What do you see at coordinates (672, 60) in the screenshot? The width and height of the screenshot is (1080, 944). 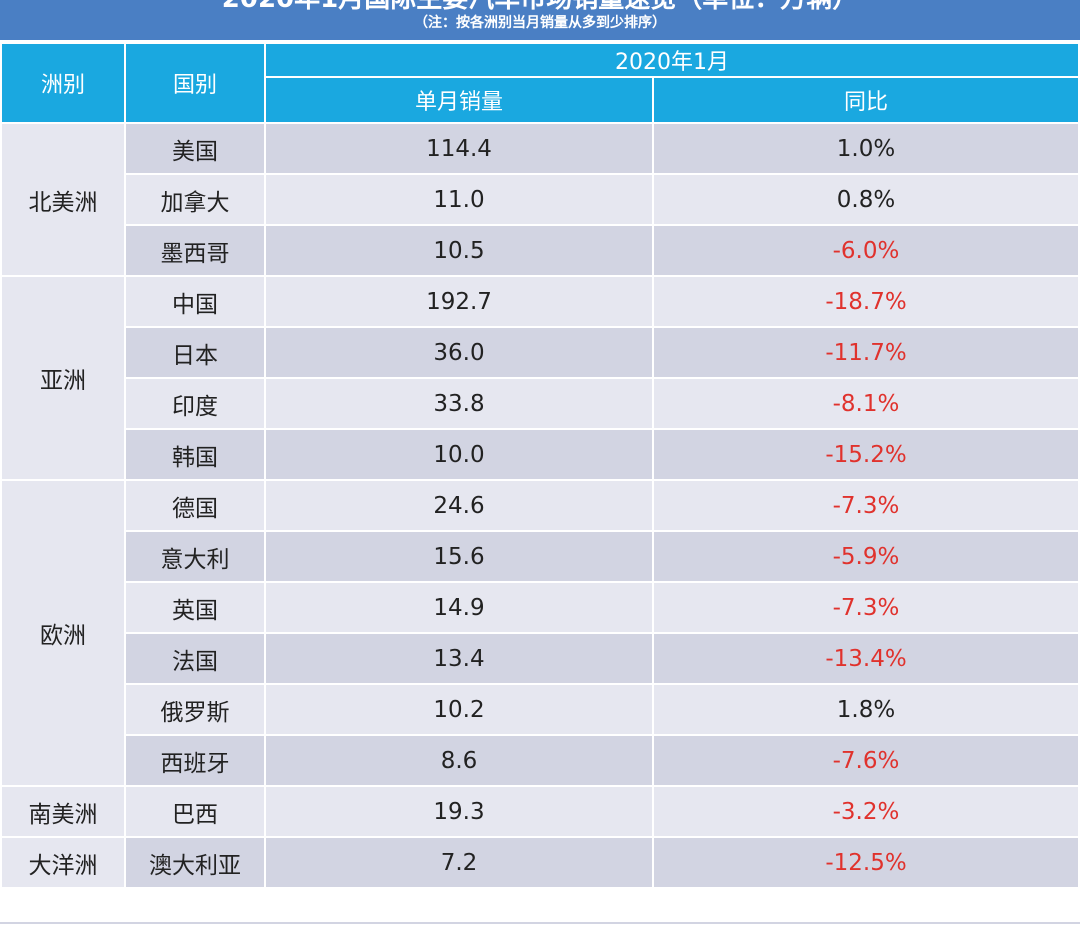 I see `header-period: 2020年1月` at bounding box center [672, 60].